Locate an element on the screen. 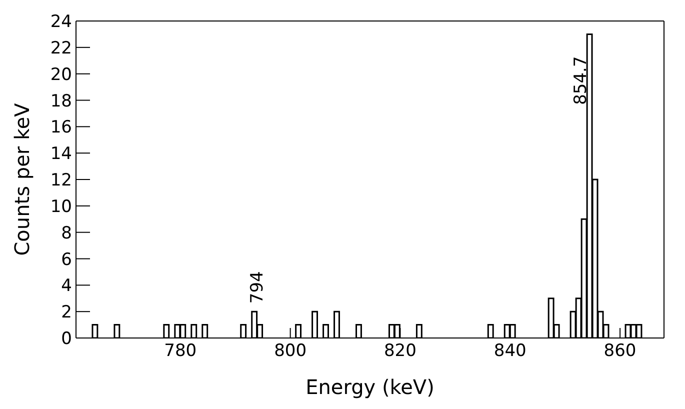  y-tick-label: 12 is located at coordinates (61, 180).